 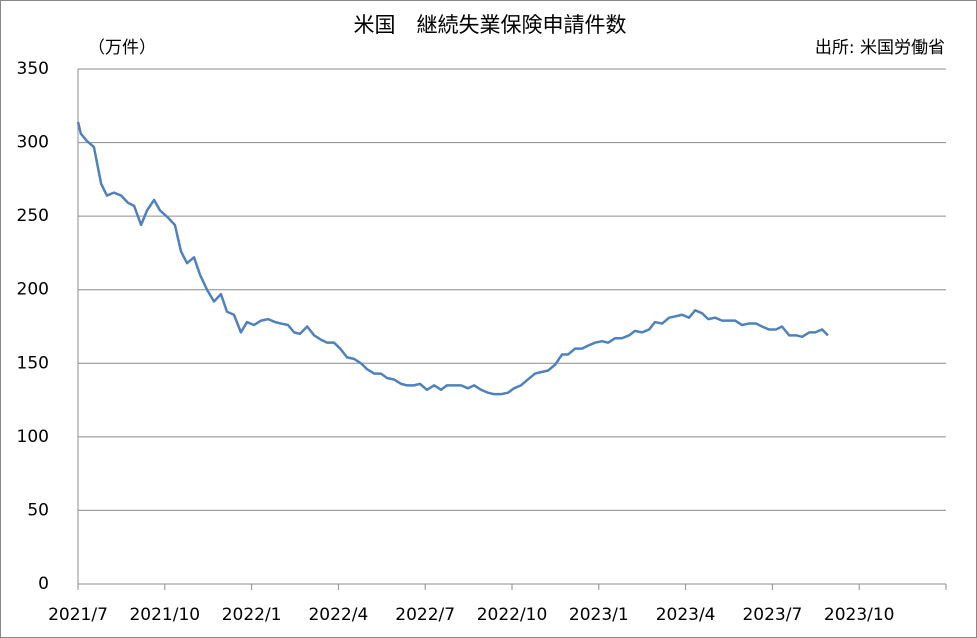 I want to click on y-unit-label: （万件）, so click(x=122, y=48).